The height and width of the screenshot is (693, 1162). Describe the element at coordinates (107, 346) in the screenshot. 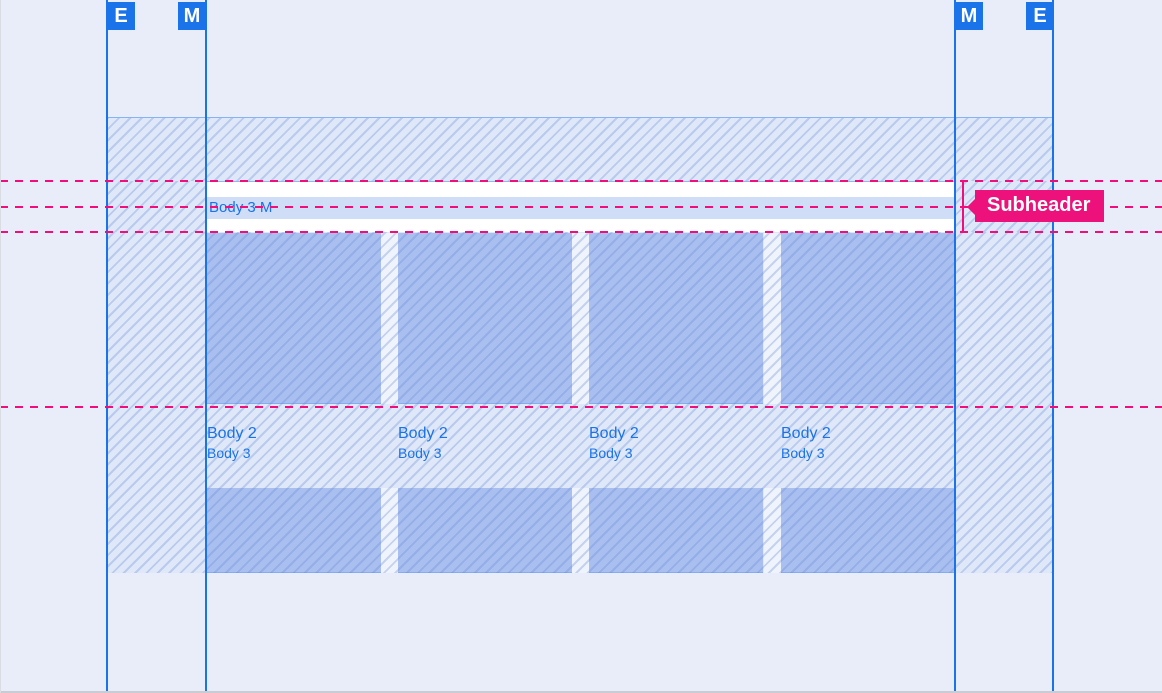

I see `keyline-left-outer` at that location.